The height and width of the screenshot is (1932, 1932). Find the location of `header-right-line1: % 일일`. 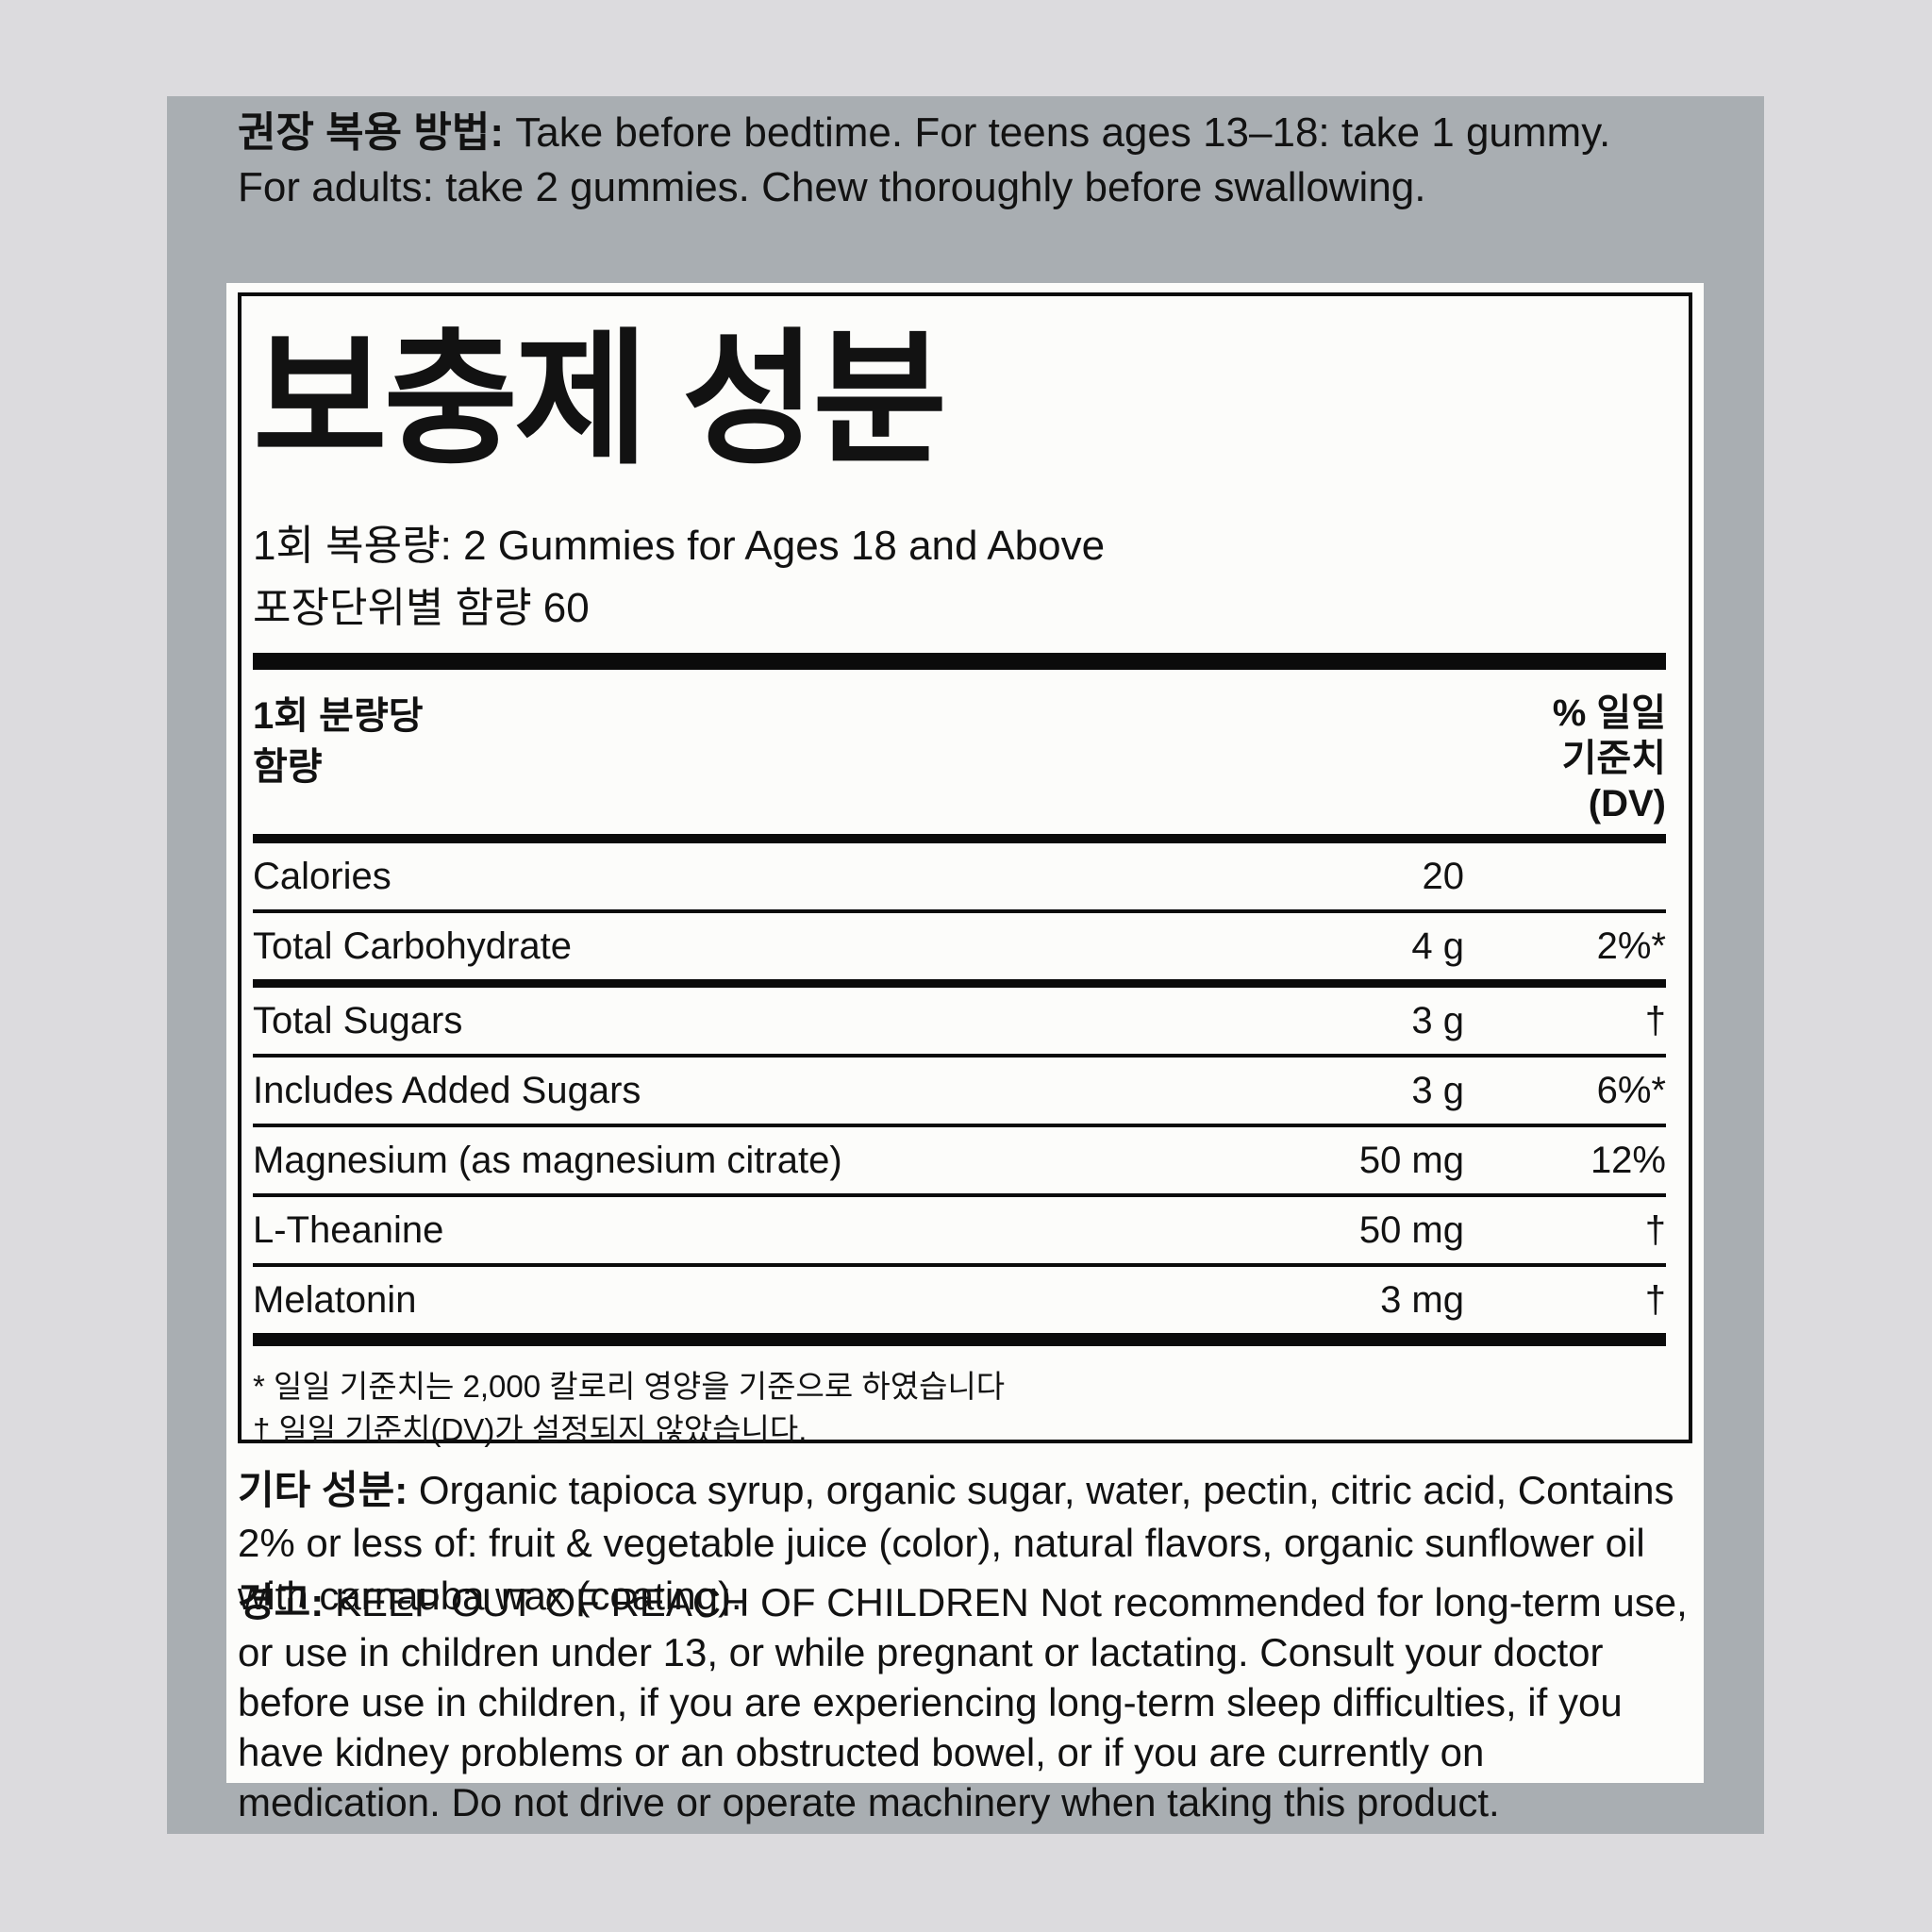

header-right-line1: % 일일 is located at coordinates (1609, 713).